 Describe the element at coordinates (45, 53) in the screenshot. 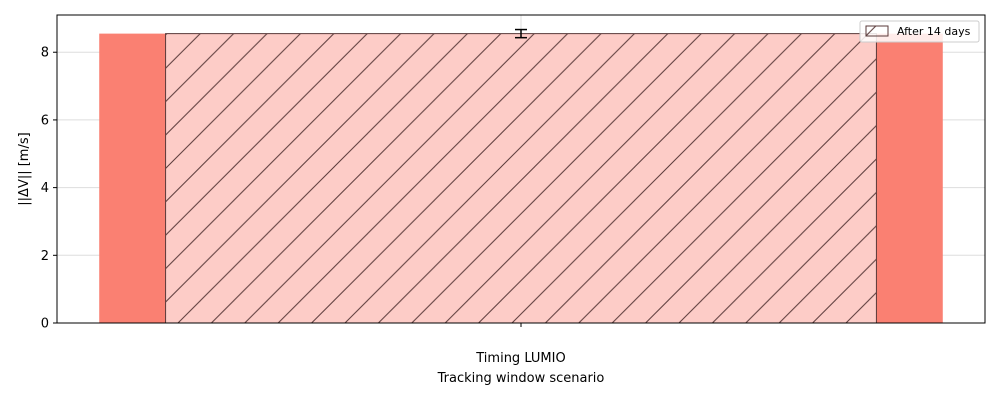

I see `y-tick-label: 8` at that location.